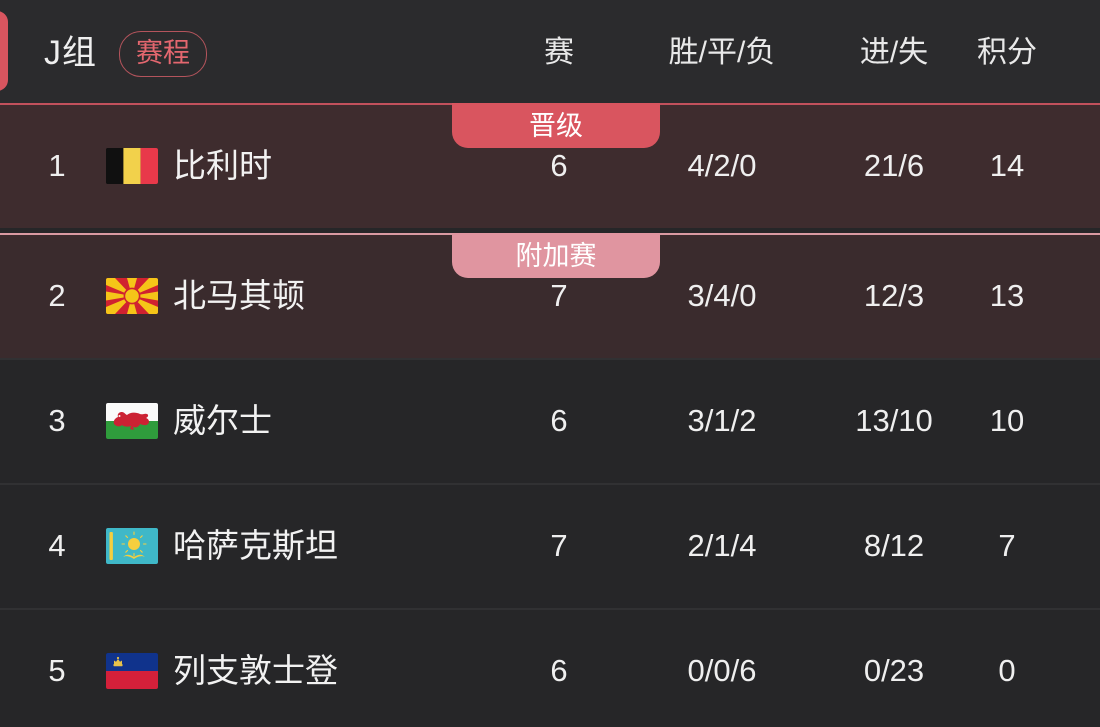  What do you see at coordinates (132, 420) in the screenshot?
I see `wales-flag` at bounding box center [132, 420].